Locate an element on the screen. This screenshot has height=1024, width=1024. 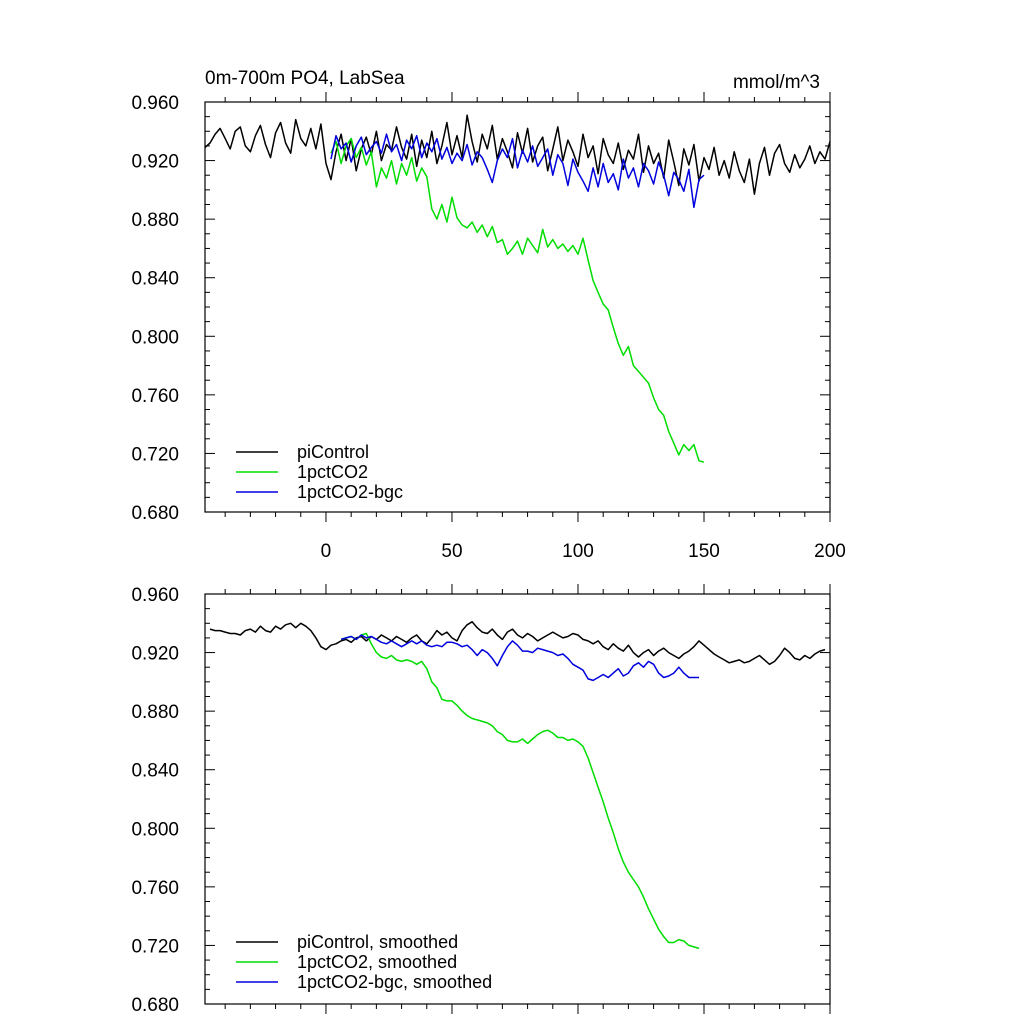
legend-label: piControl, smoothed is located at coordinates (377, 942).